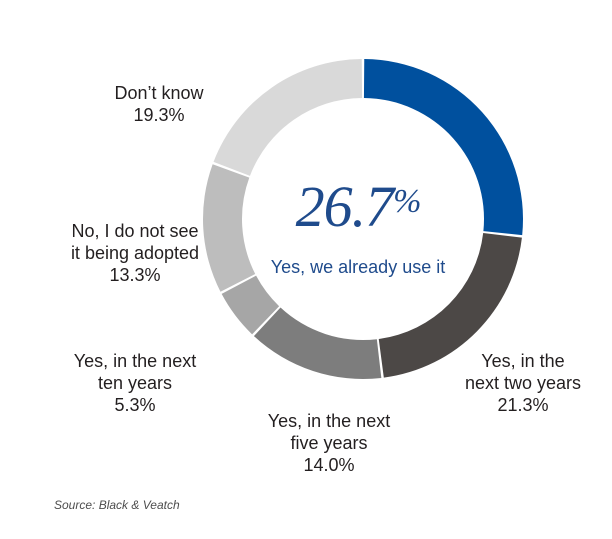 The image size is (612, 539). I want to click on center-value-unit: %, so click(407, 201).